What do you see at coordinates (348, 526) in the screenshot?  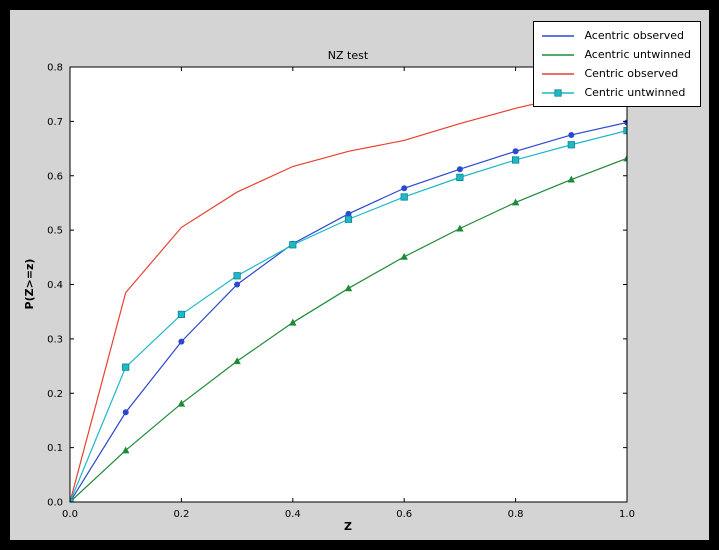 I see `x-axis-label: Z` at bounding box center [348, 526].